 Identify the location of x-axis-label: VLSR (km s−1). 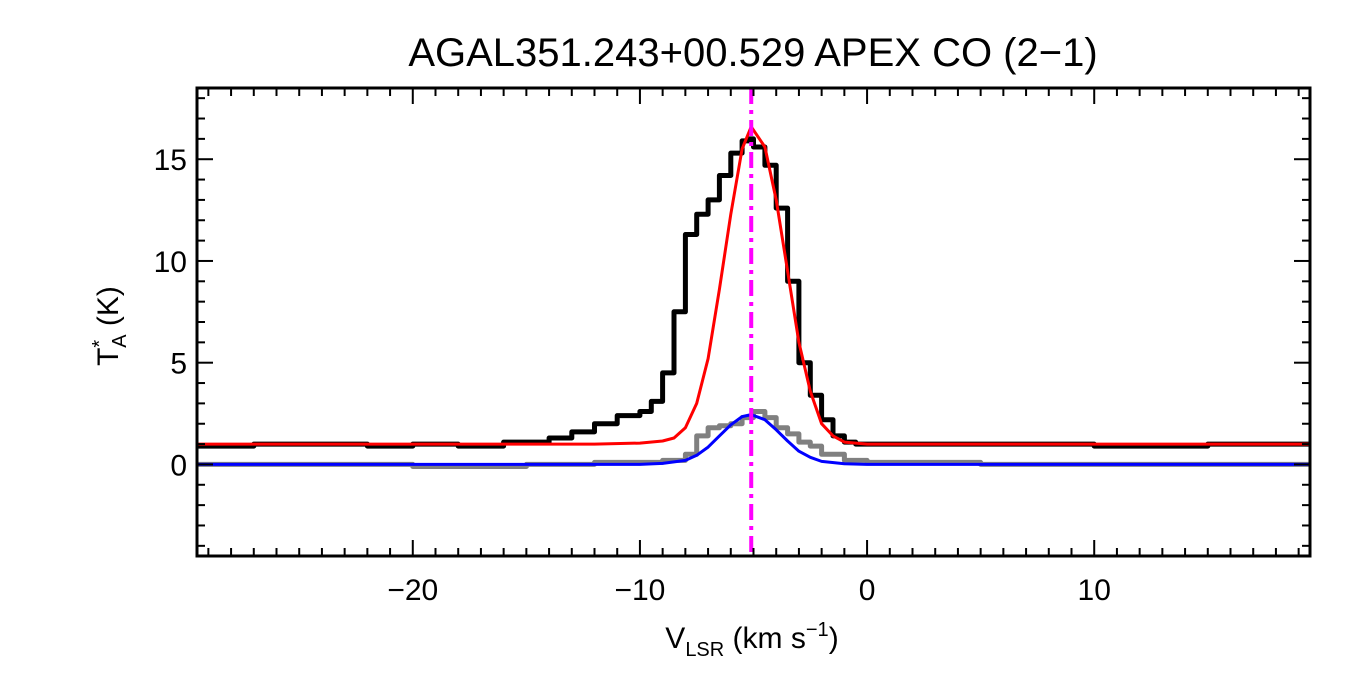
(751, 640).